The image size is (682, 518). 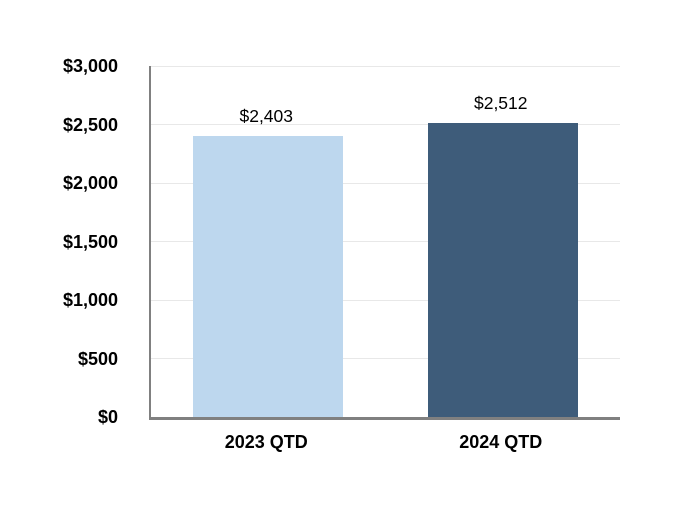 What do you see at coordinates (385, 183) in the screenshot?
I see `gridline-2000` at bounding box center [385, 183].